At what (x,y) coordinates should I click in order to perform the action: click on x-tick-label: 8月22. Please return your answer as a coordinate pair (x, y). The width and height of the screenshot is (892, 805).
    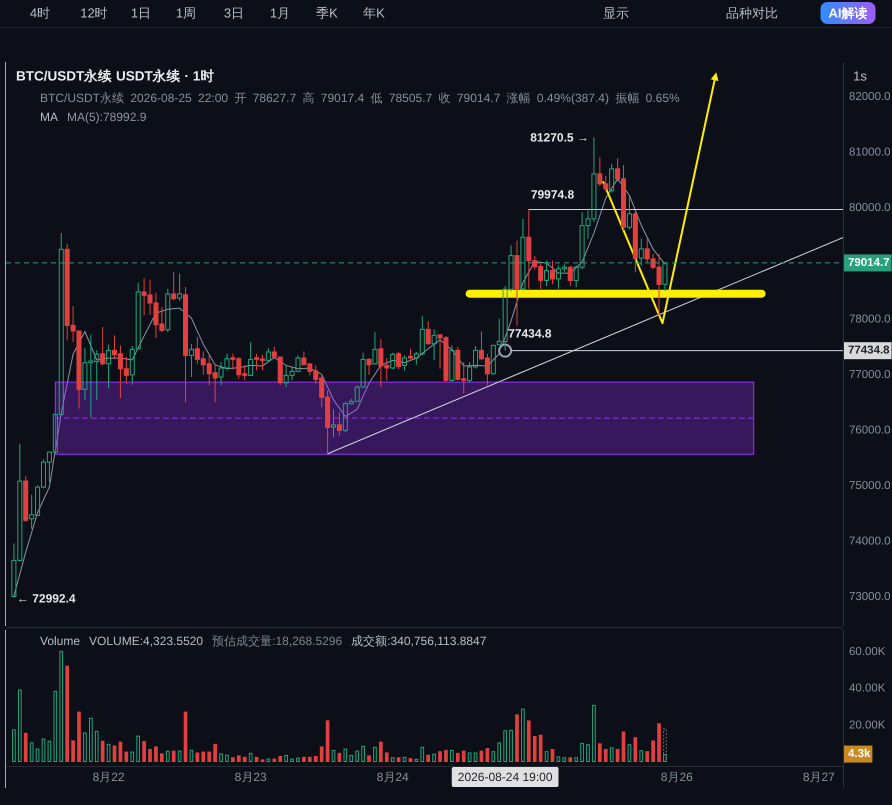
    Looking at the image, I should click on (108, 777).